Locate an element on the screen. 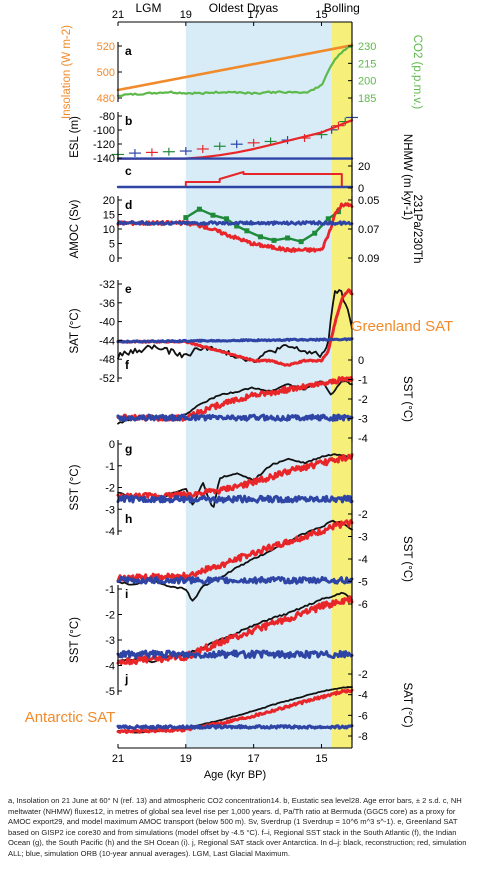 The width and height of the screenshot is (479, 892). left-tick-label-d: 15 is located at coordinates (109, 216).